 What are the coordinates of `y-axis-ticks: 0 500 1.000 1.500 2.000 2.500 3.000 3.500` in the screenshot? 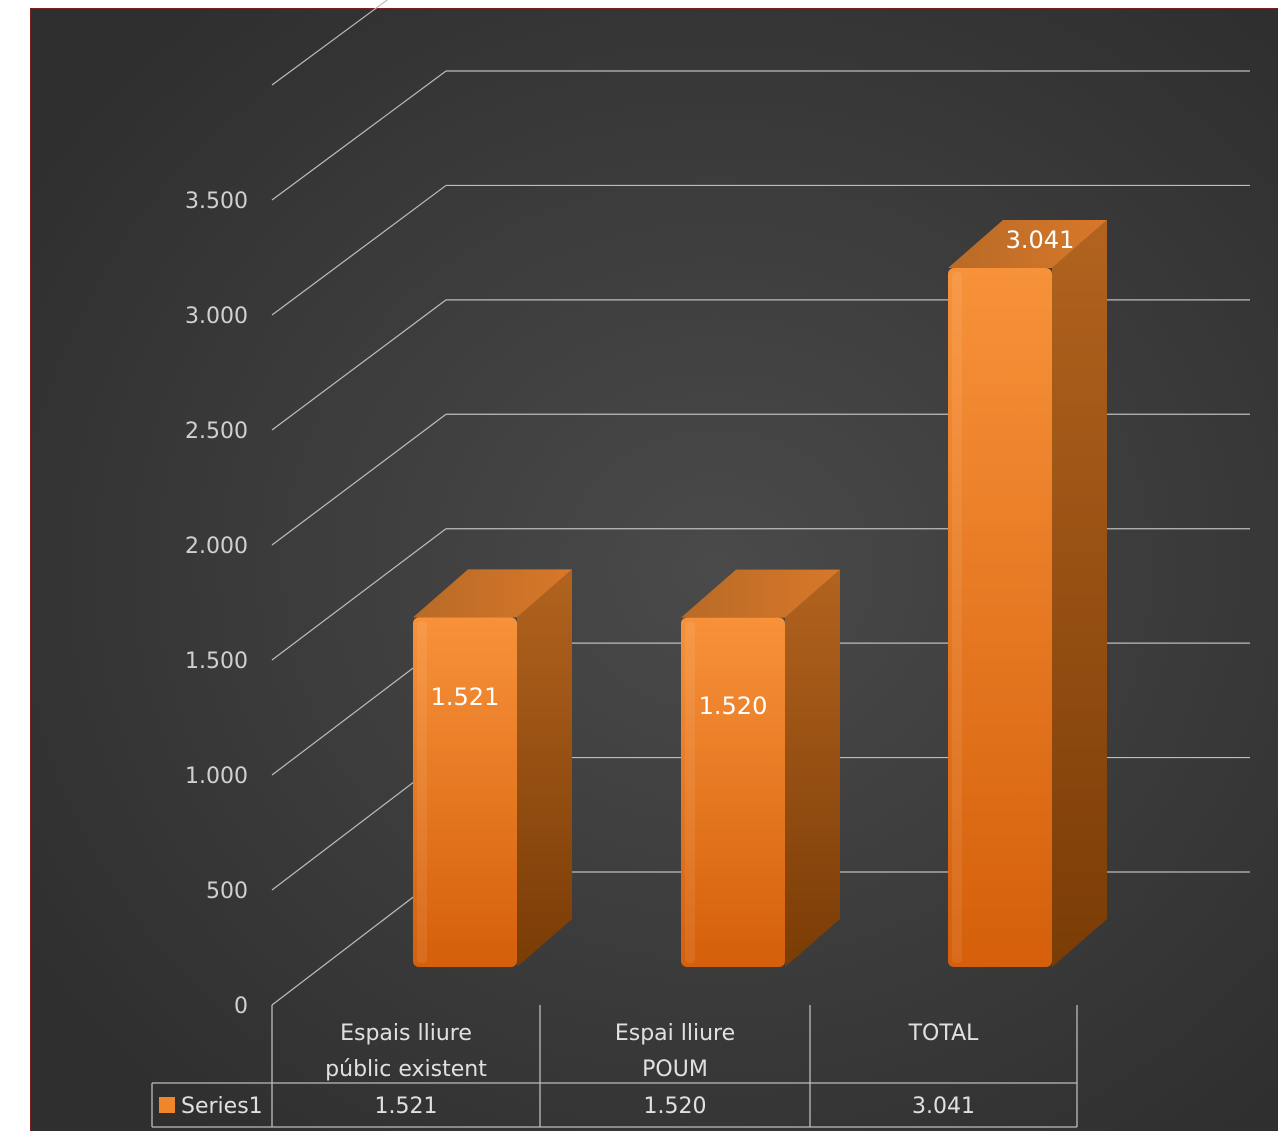 It's located at (216, 604).